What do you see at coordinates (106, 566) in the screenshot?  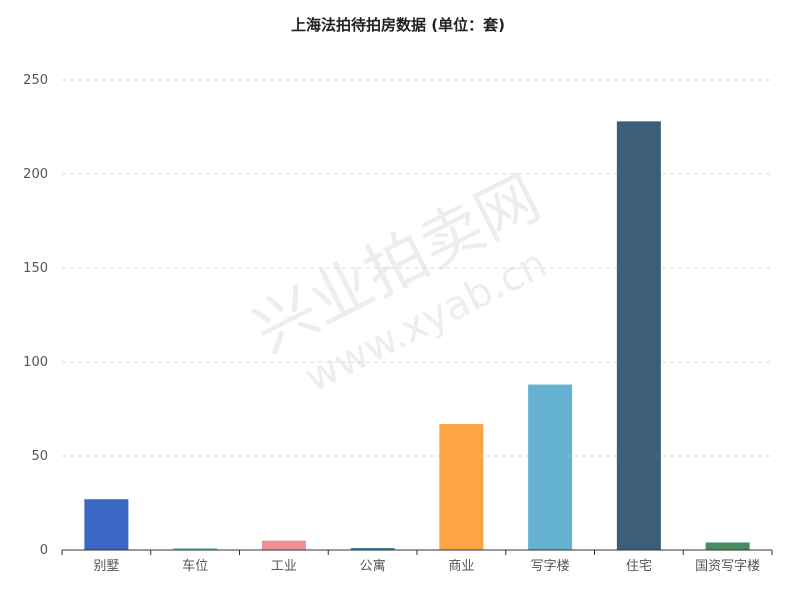 I see `x-tick-label: 别墅` at bounding box center [106, 566].